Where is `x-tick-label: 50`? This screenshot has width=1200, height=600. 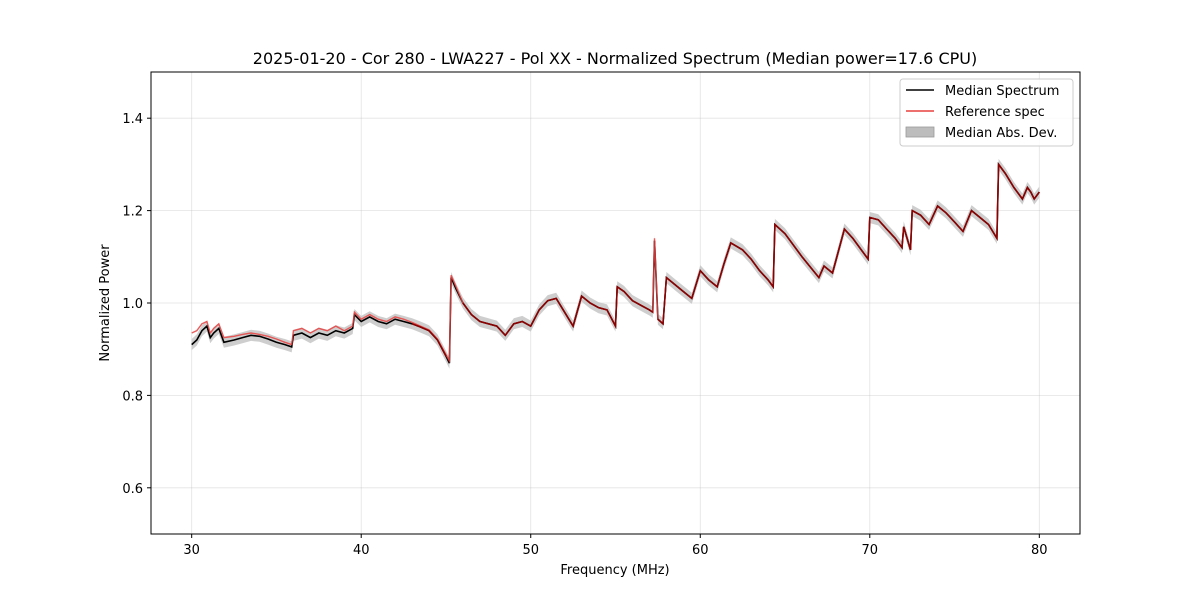 x-tick-label: 50 is located at coordinates (530, 550).